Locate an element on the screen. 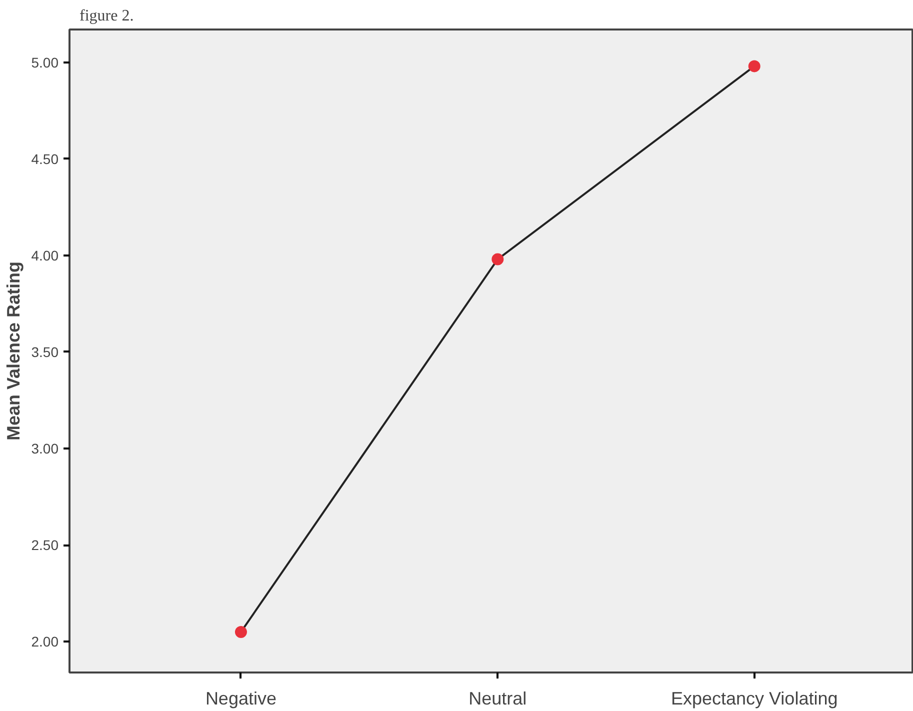  y-tick-label: 3.50 is located at coordinates (45, 352).